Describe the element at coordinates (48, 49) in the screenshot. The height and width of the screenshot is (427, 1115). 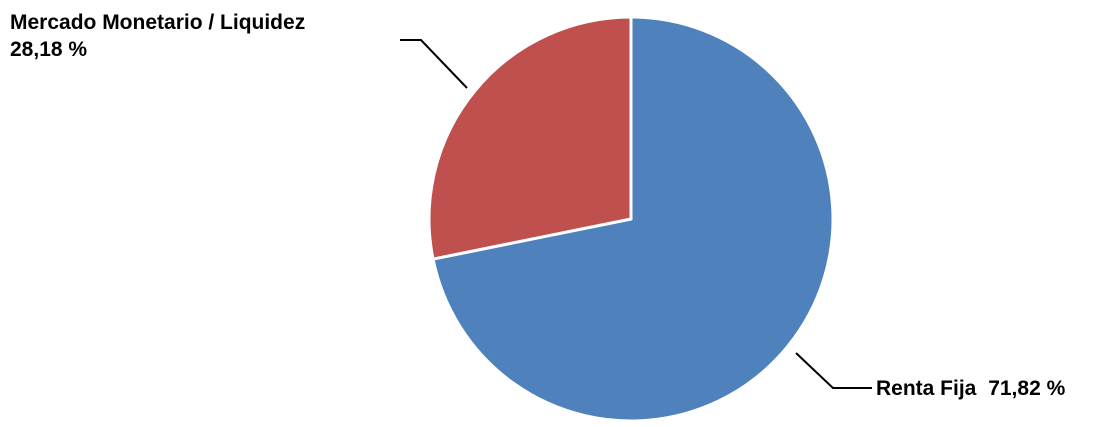
I see `slice-label-mercado-monetario-value: 28,18 %` at that location.